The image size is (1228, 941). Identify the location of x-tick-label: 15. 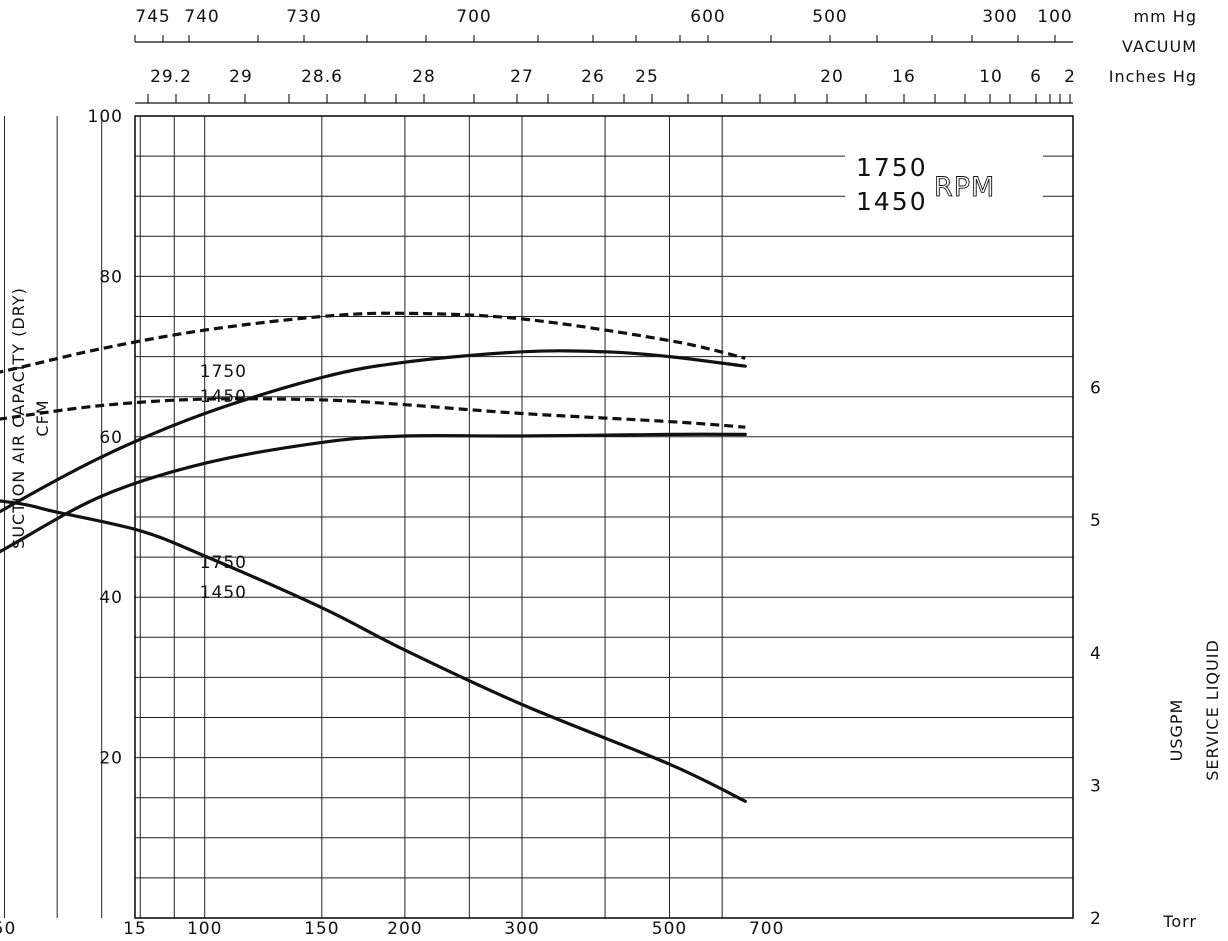
(135, 927).